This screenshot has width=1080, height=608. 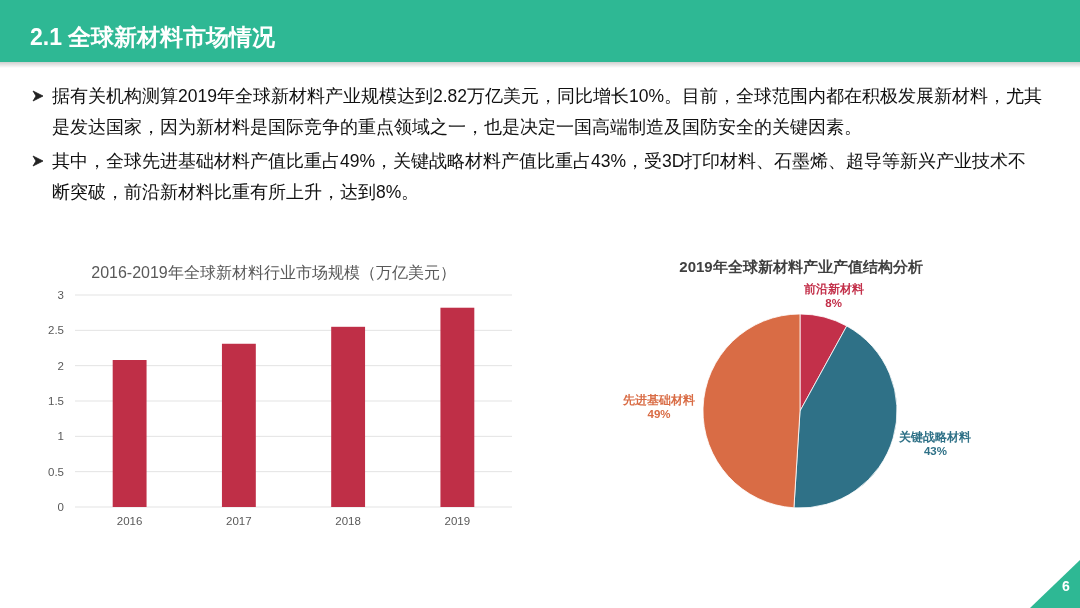 What do you see at coordinates (547, 111) in the screenshot?
I see `text: 据有关机构测算2019年全球新材料产业规模达到2.82万亿美元，同比增长10%。目前，全球范围内都在积极发展新材料，尤其是发达国家，因为新材料是国际竞争的重点领域之一，也是决定一国高端制造及国防安全的关键因素。` at bounding box center [547, 111].